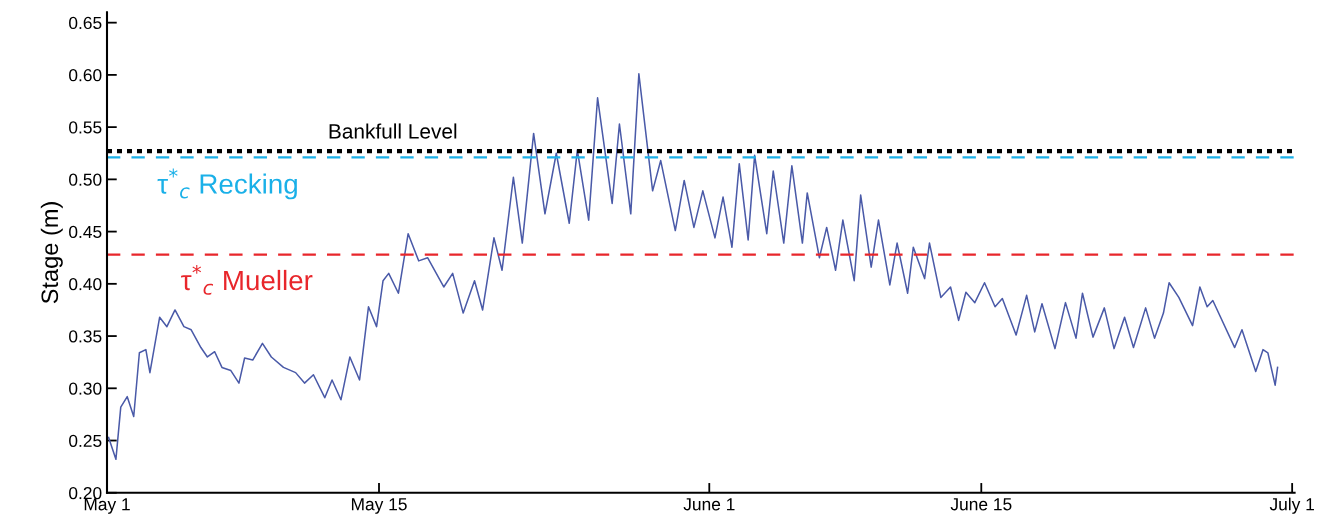  I want to click on y-tick-label: 0.50, so click(85, 179).